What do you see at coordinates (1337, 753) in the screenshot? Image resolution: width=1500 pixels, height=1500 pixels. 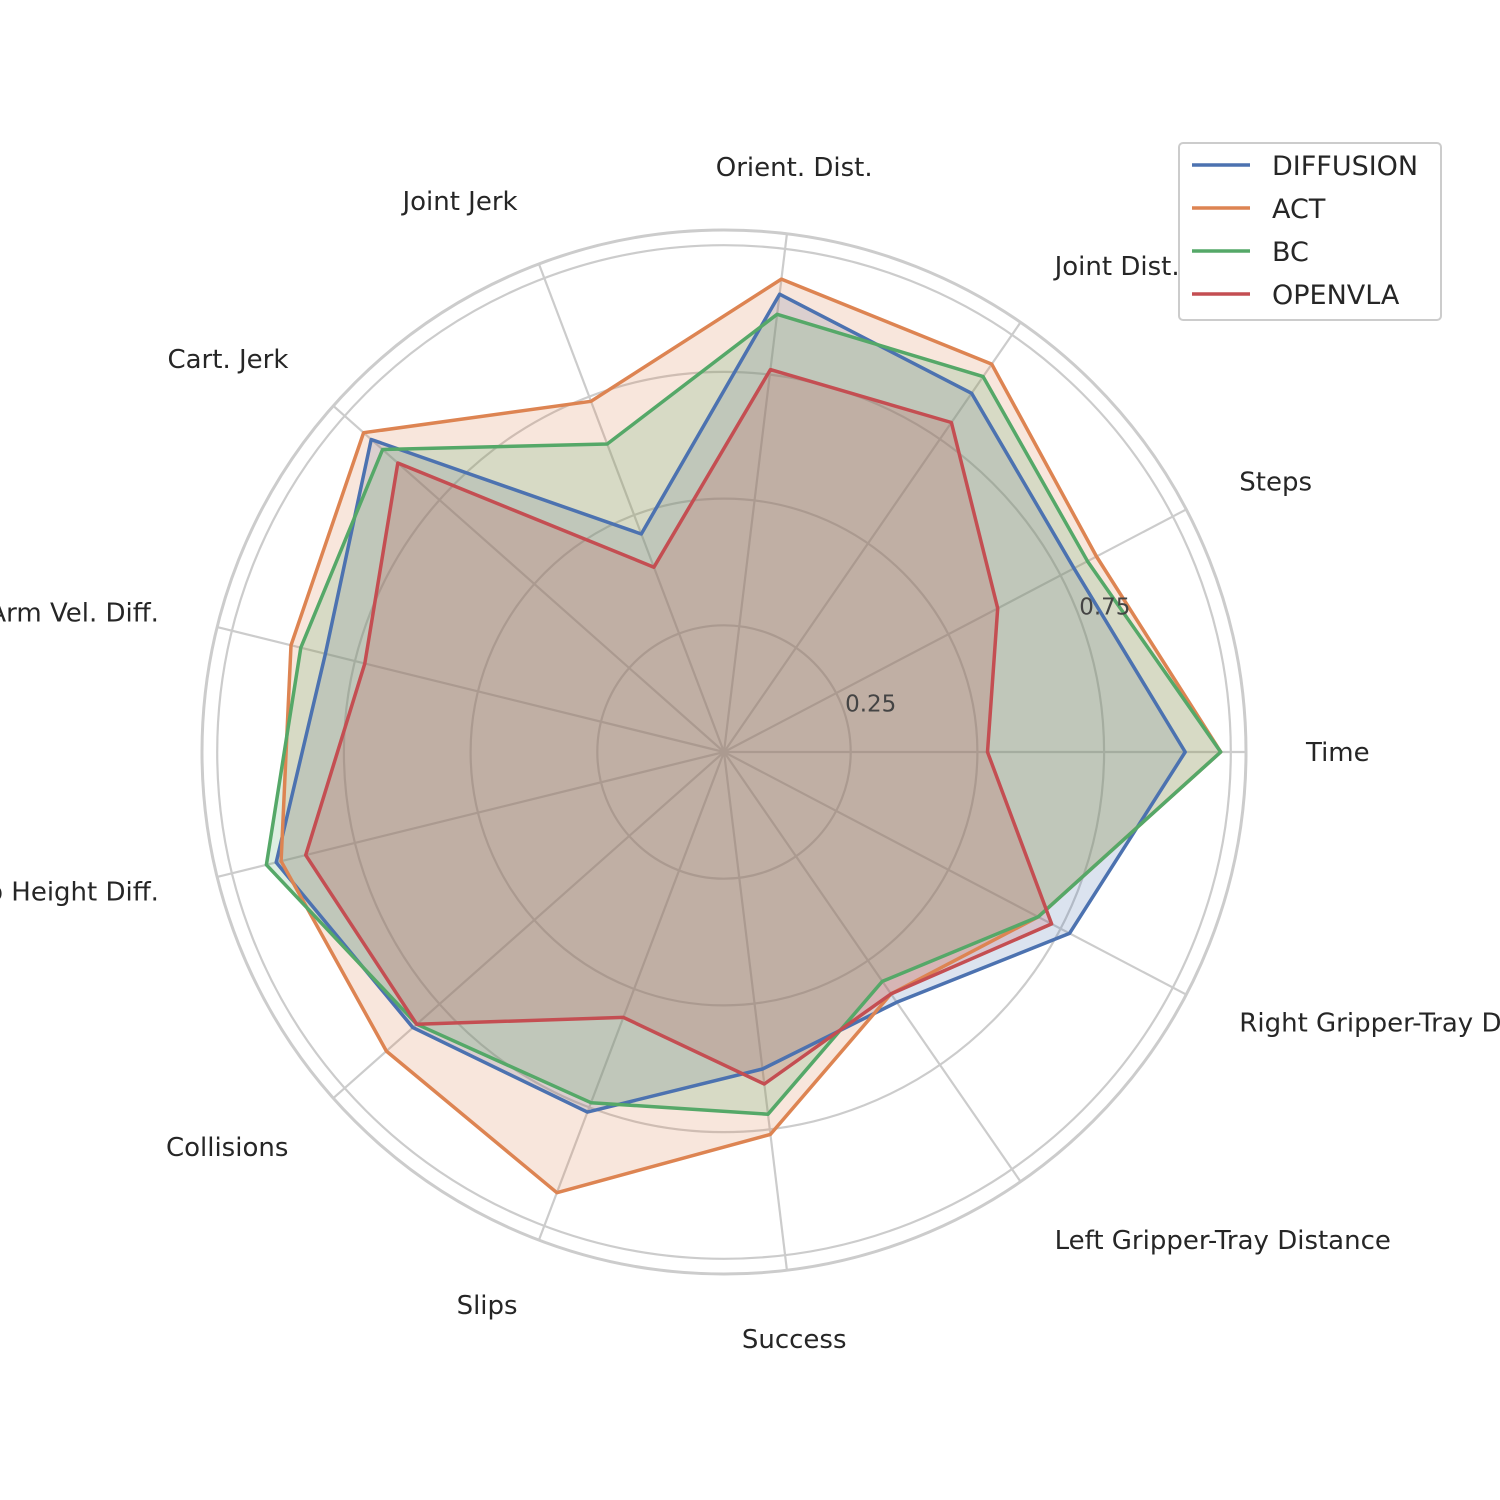 I see `axis-label-time: Time` at bounding box center [1337, 753].